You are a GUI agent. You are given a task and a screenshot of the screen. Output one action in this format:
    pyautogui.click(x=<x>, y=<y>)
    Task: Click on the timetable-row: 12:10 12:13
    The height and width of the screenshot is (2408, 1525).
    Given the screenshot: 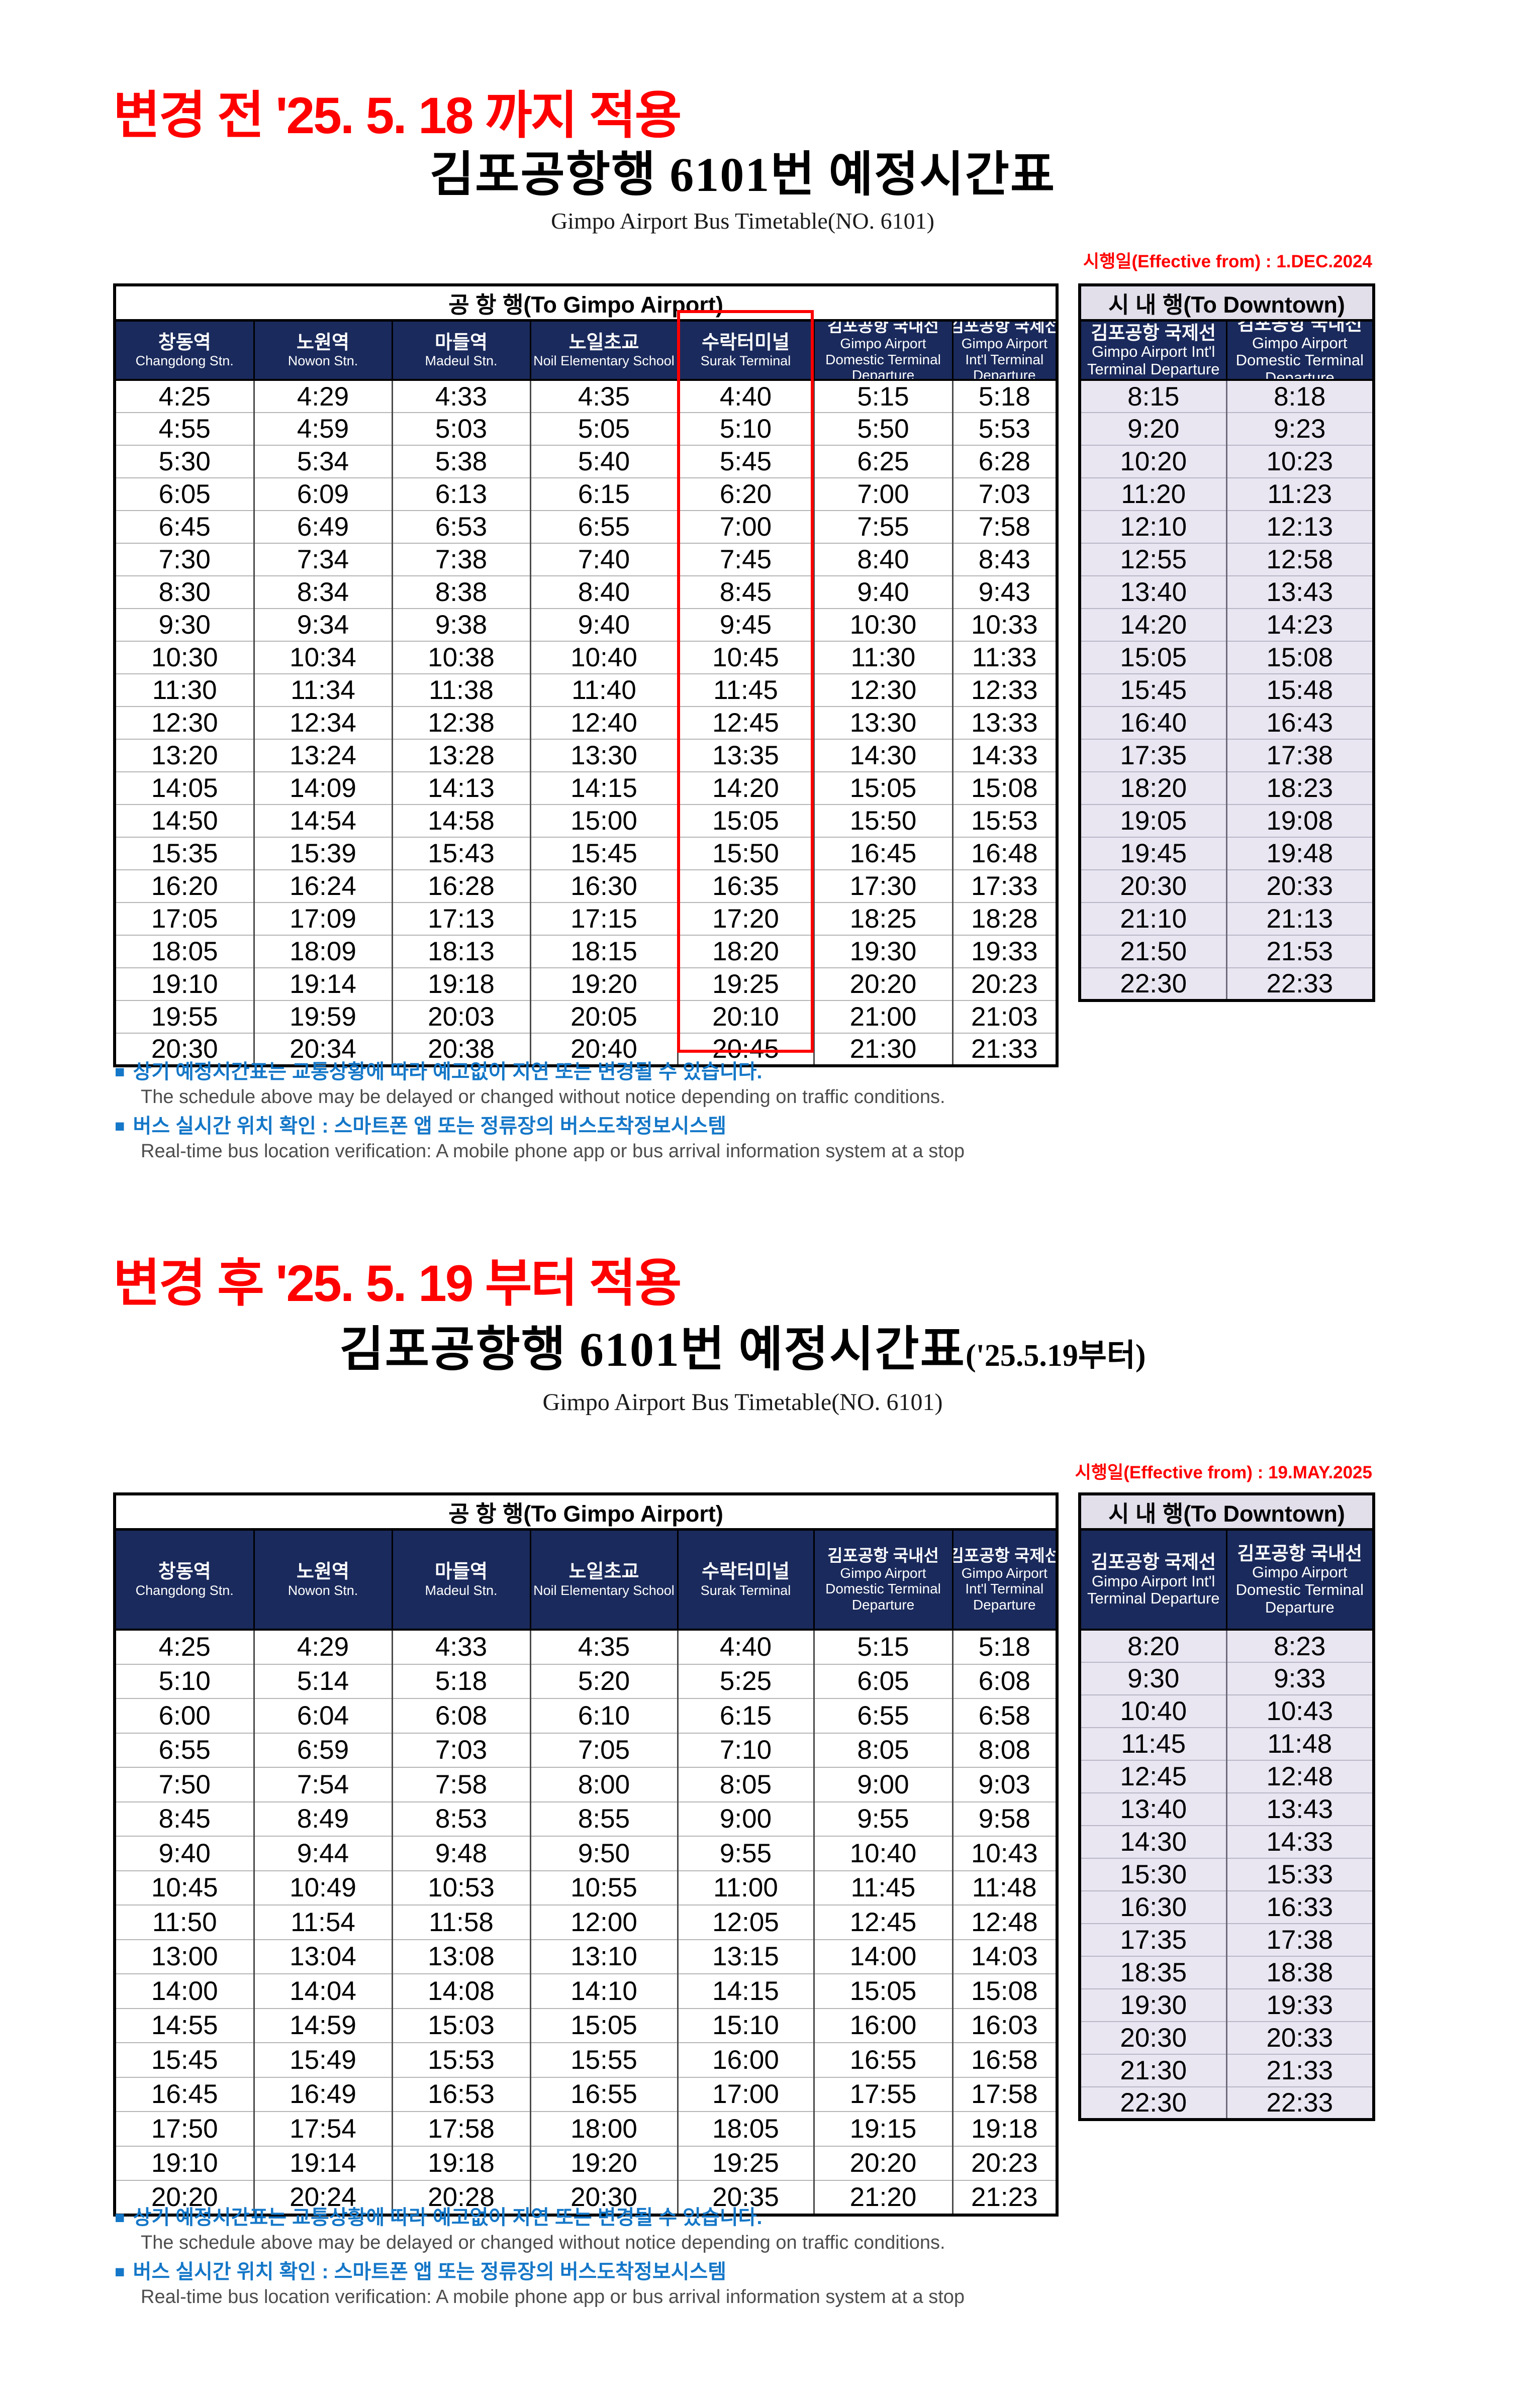 What is the action you would take?
    pyautogui.click(x=1227, y=527)
    